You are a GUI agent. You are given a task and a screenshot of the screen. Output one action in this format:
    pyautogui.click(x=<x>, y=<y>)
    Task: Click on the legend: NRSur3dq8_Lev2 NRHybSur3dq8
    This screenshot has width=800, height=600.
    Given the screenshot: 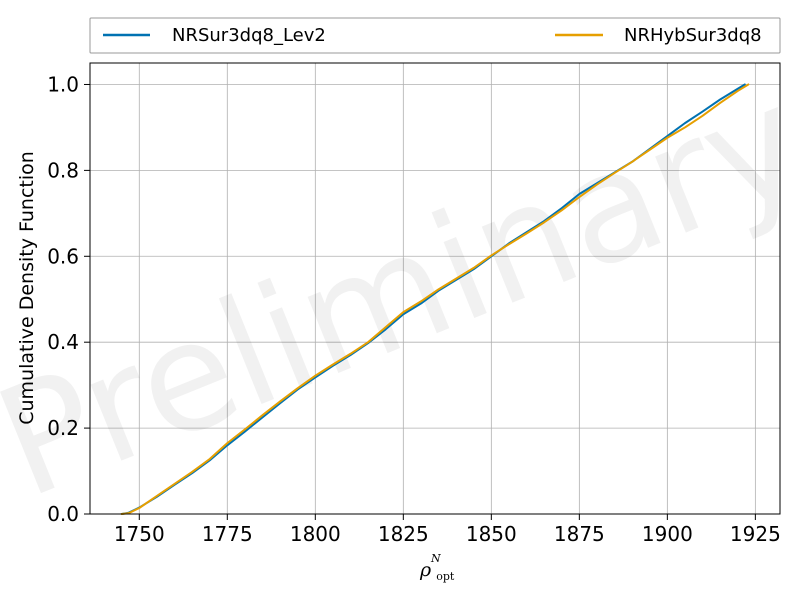 What is the action you would take?
    pyautogui.click(x=435, y=35)
    